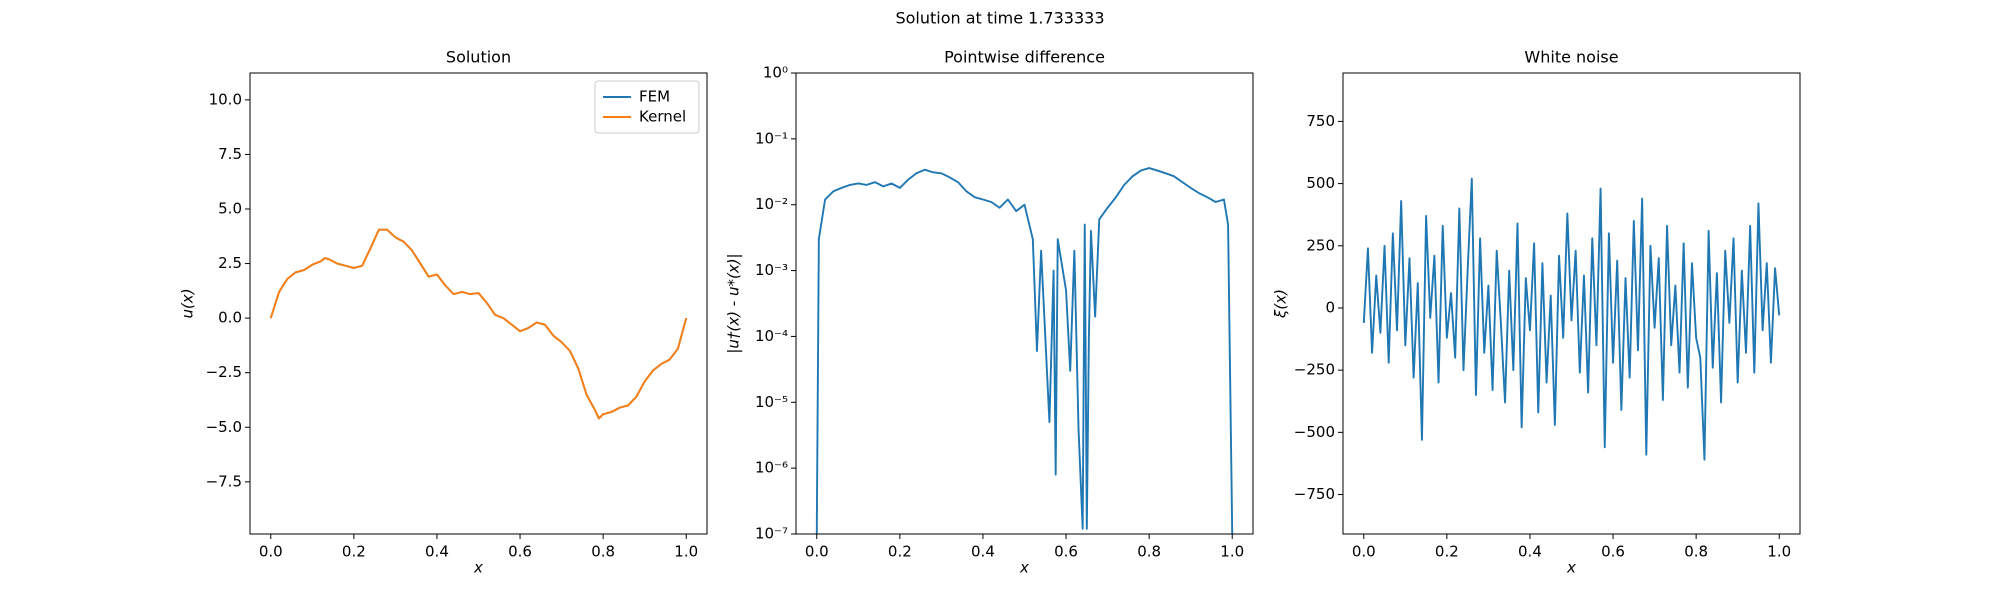 The height and width of the screenshot is (600, 2000). What do you see at coordinates (1314, 432) in the screenshot?
I see `y-tick-label: −500` at bounding box center [1314, 432].